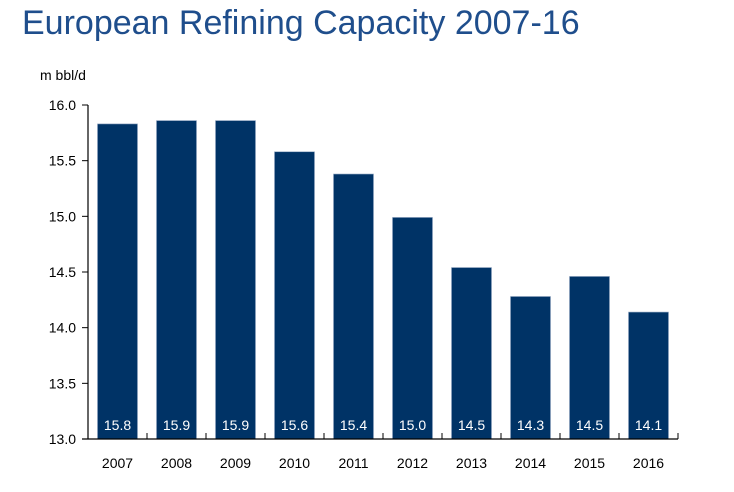 Image resolution: width=734 pixels, height=492 pixels. What do you see at coordinates (412, 425) in the screenshot?
I see `data-label-2012: 15.0` at bounding box center [412, 425].